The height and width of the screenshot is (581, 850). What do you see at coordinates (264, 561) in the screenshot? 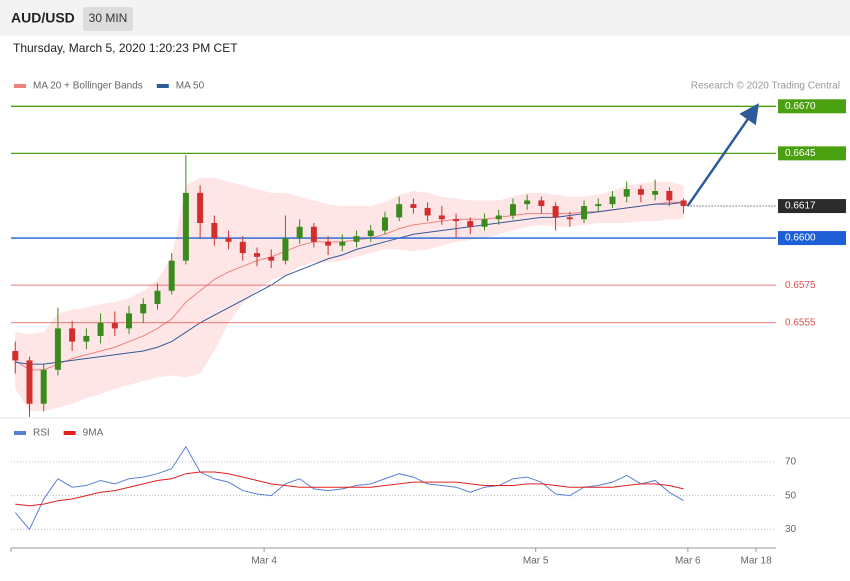
I see `x-tick-label: Mar 4` at bounding box center [264, 561].